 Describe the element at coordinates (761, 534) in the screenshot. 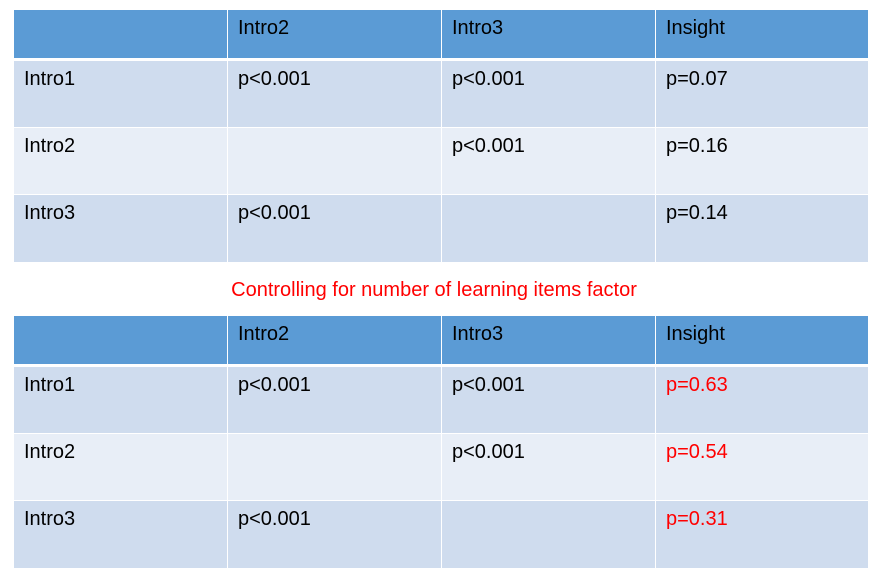

I see `table-cell-highlighted: p=0.31` at that location.